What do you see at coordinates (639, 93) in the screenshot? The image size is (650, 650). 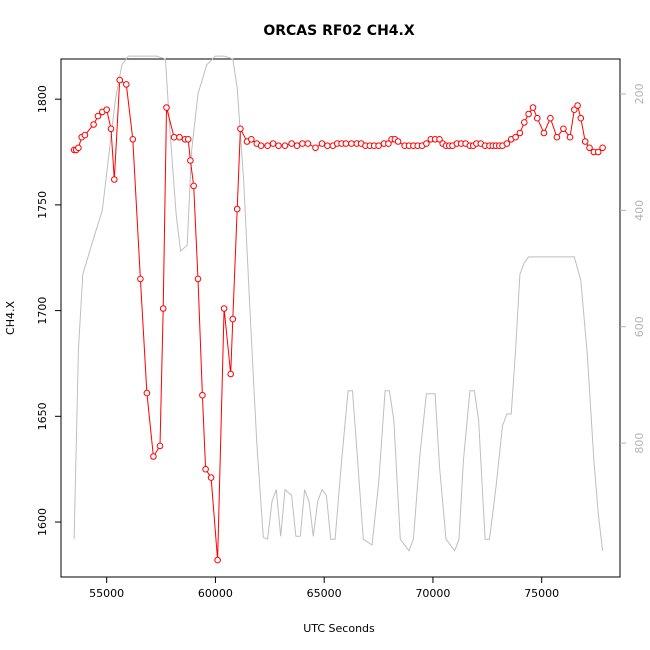 I see `y2-tick-label-0: 200` at bounding box center [639, 93].